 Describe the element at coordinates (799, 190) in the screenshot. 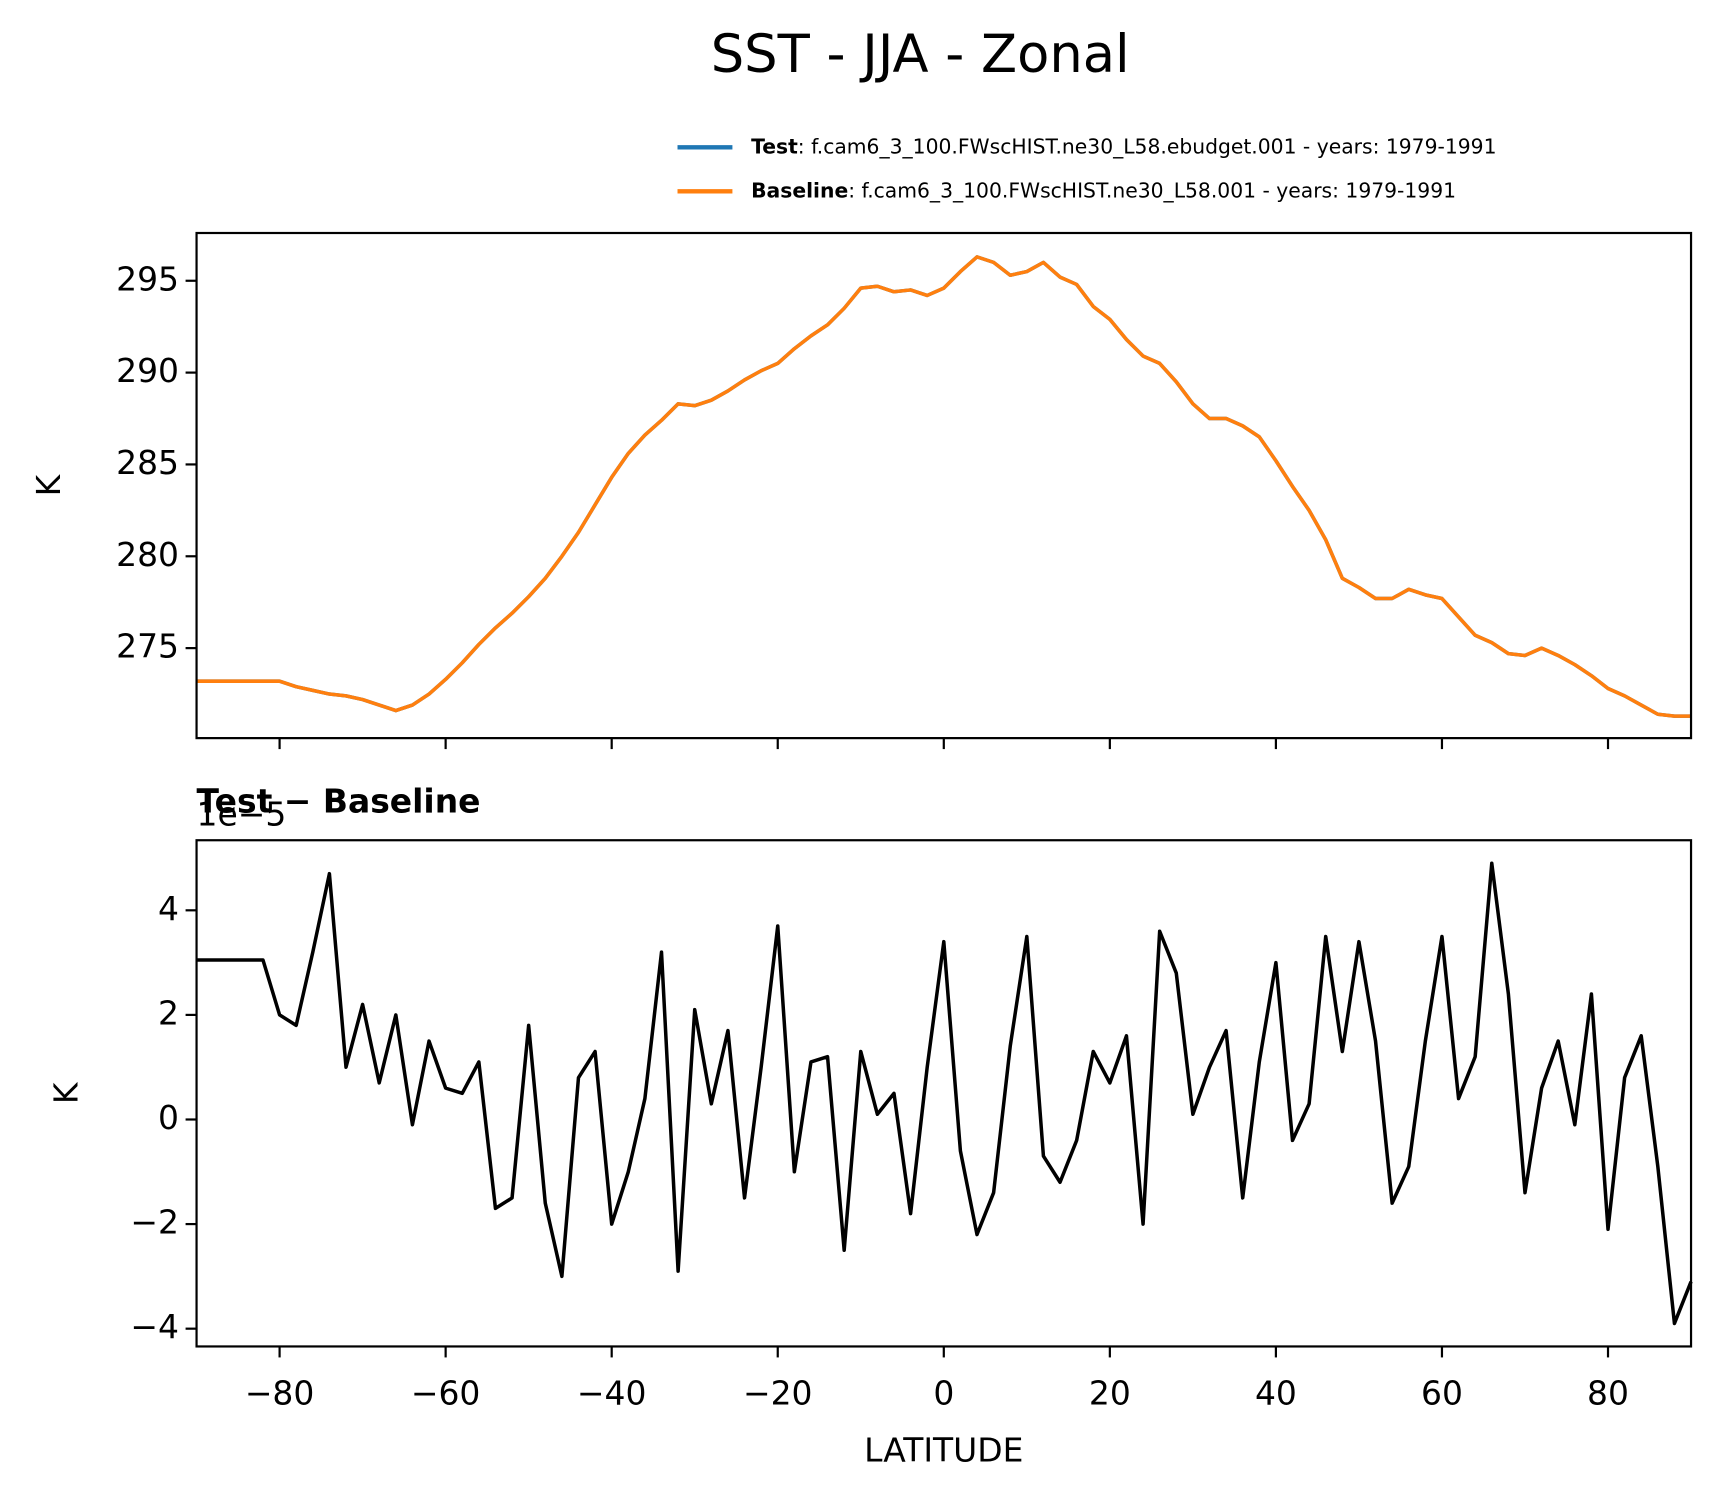

I see `legend-name: Baseline` at that location.